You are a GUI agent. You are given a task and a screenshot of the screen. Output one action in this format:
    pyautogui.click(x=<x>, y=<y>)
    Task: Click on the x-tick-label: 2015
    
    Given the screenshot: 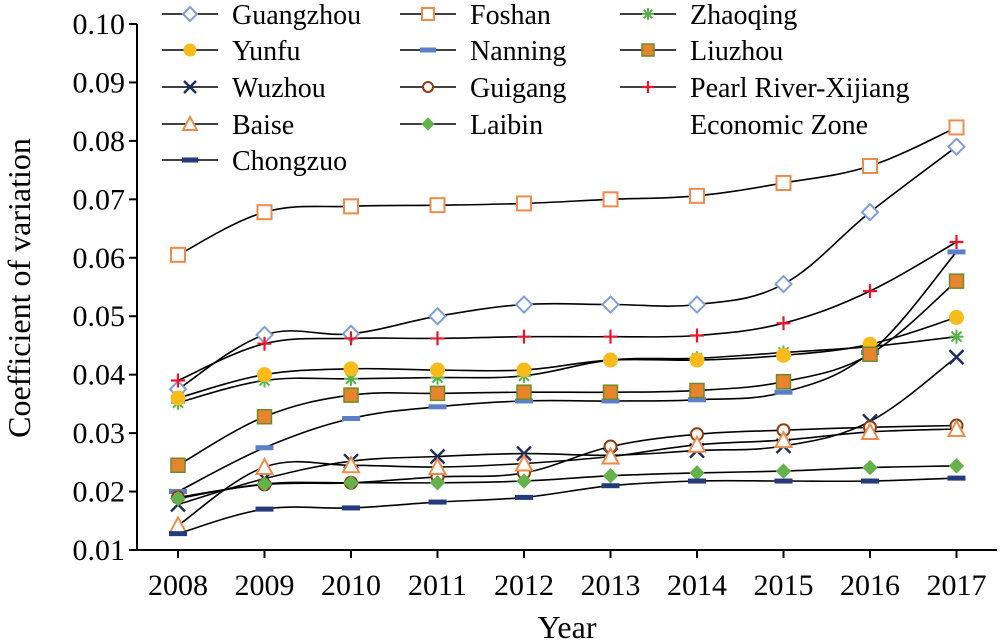 What is the action you would take?
    pyautogui.click(x=784, y=585)
    